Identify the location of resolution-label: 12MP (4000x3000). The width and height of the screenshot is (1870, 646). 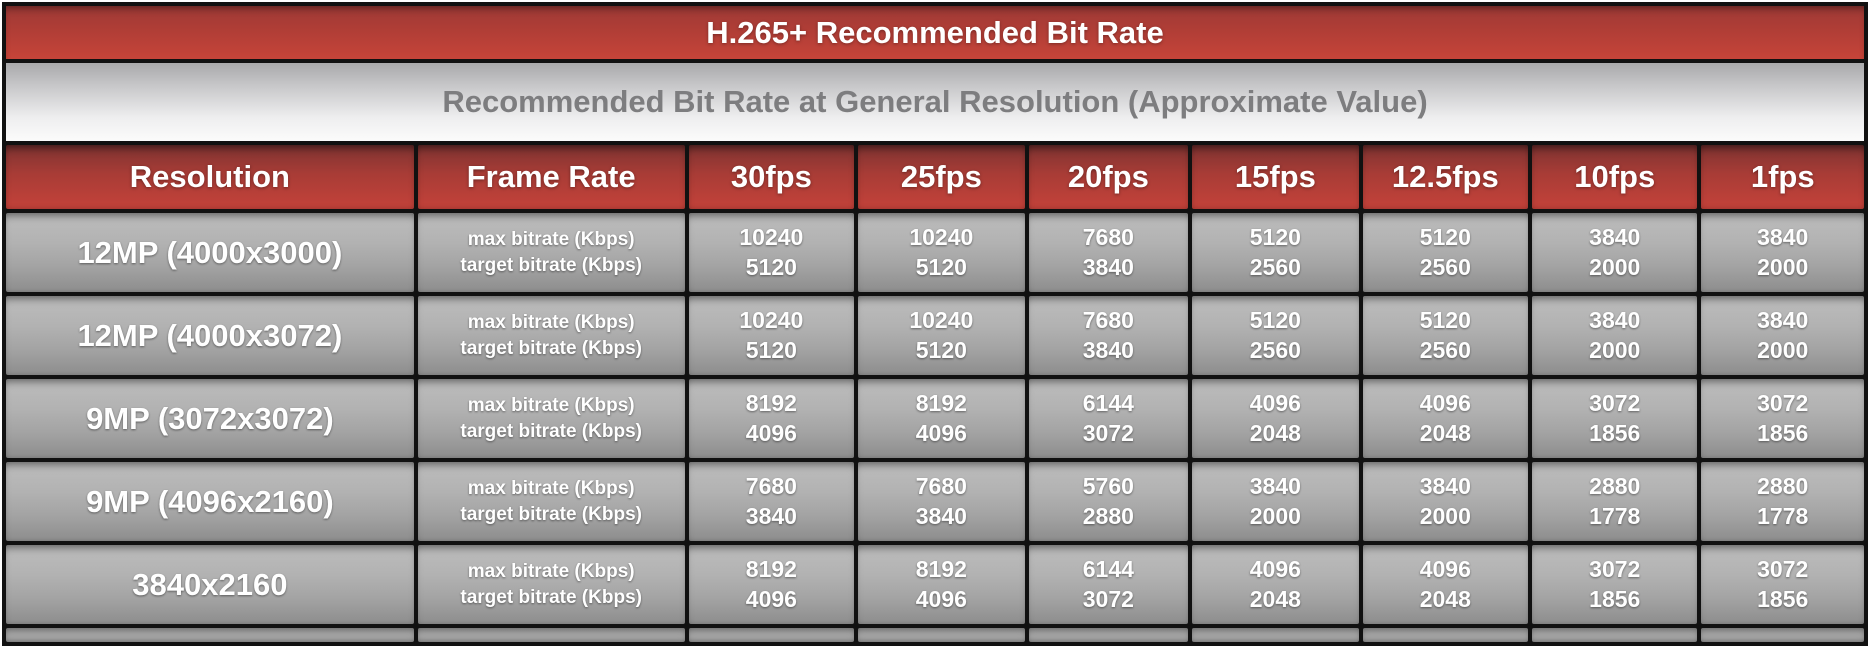
(210, 252).